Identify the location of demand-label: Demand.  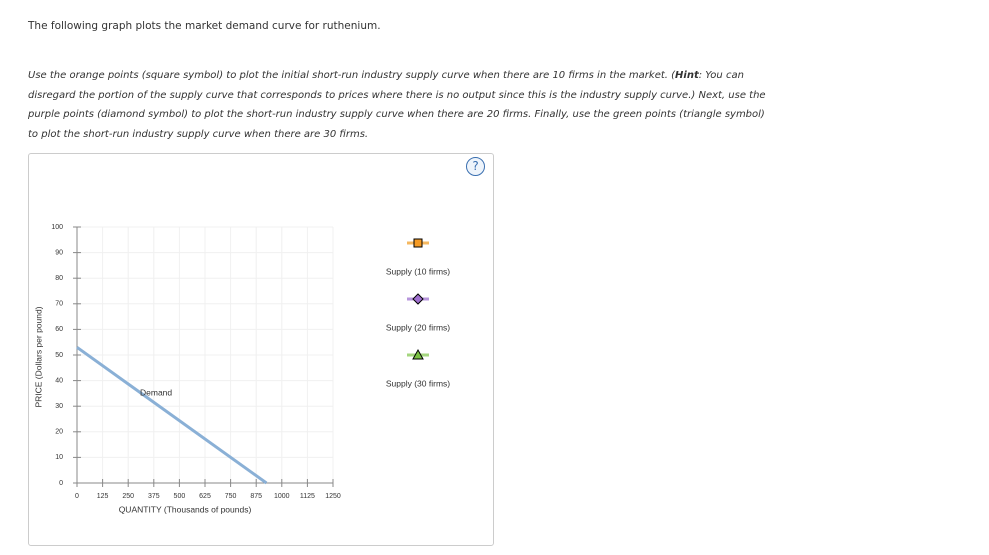
(156, 392).